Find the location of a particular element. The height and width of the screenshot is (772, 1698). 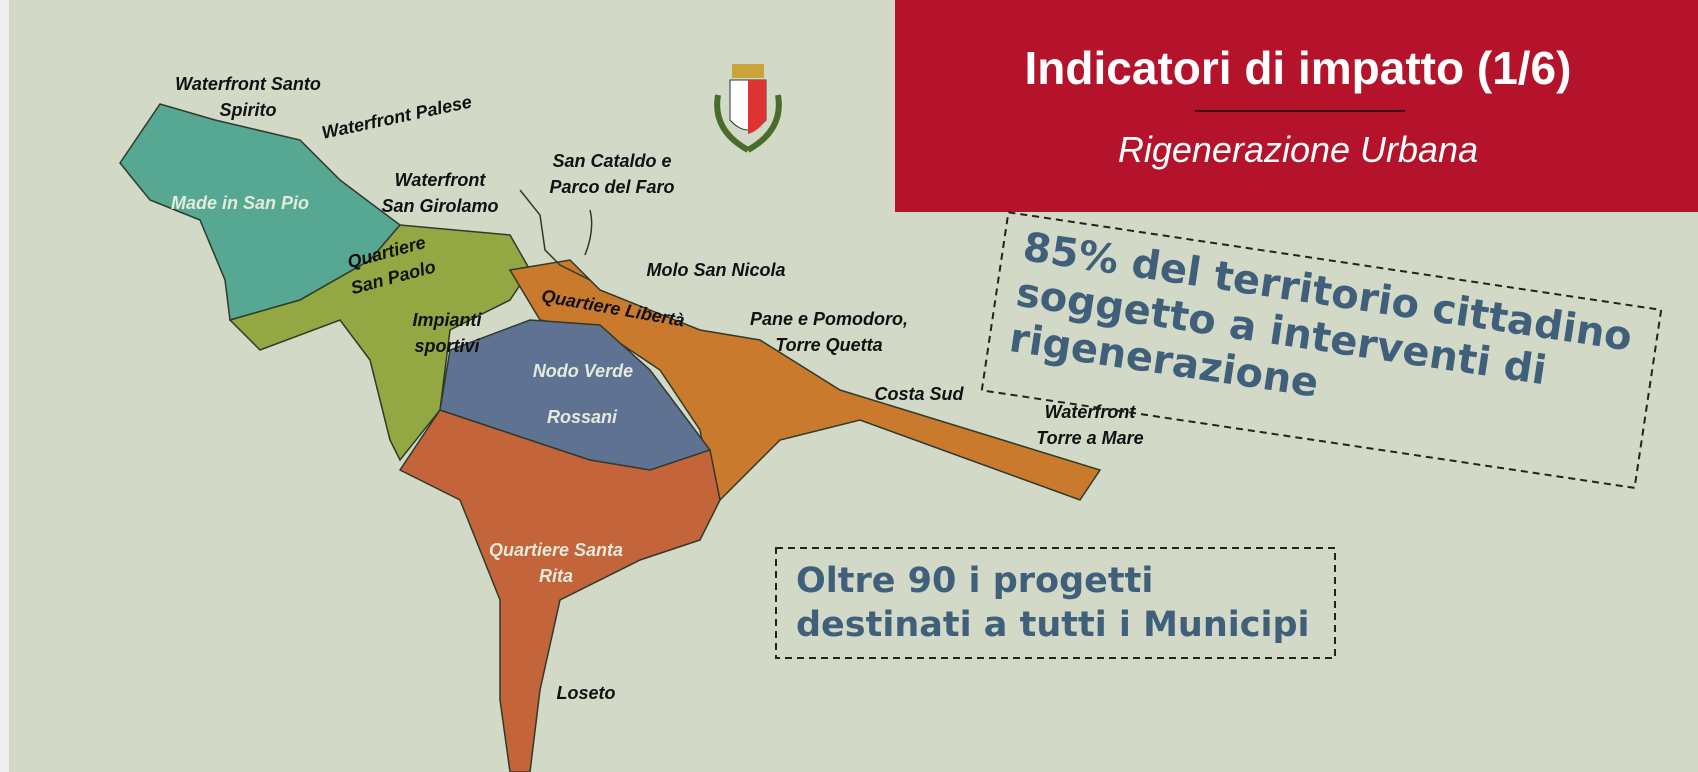

map-label: Molo San Nicola is located at coordinates (715, 270).